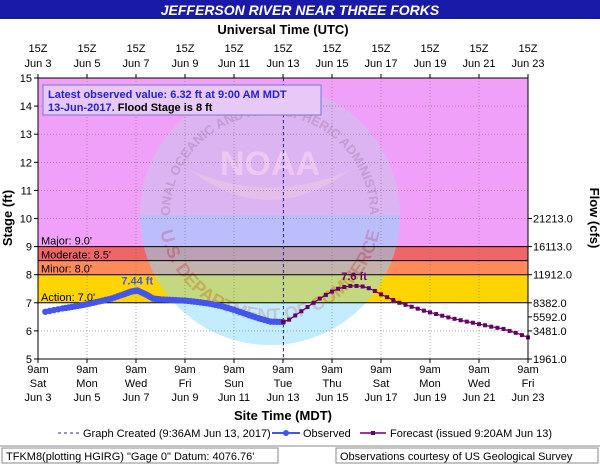 The width and height of the screenshot is (600, 465). What do you see at coordinates (380, 398) in the screenshot?
I see `bottom-tick-date: Jun 17` at bounding box center [380, 398].